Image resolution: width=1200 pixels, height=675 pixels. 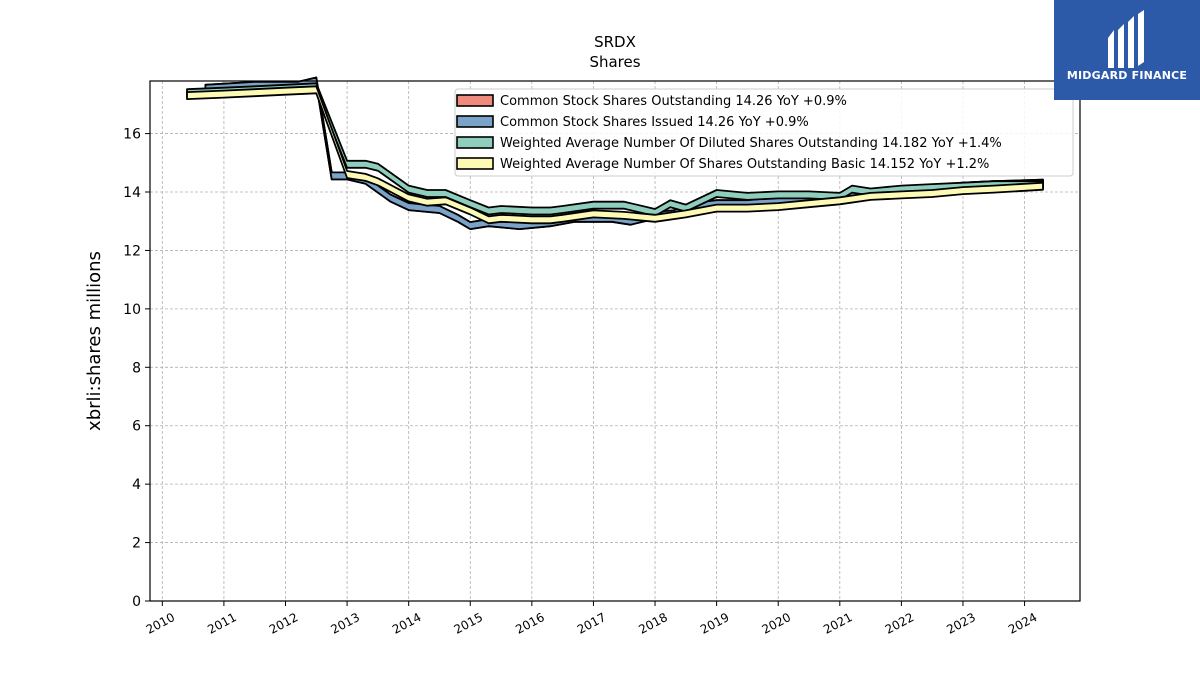 I want to click on x-tick-label: 2019, so click(x=715, y=623).